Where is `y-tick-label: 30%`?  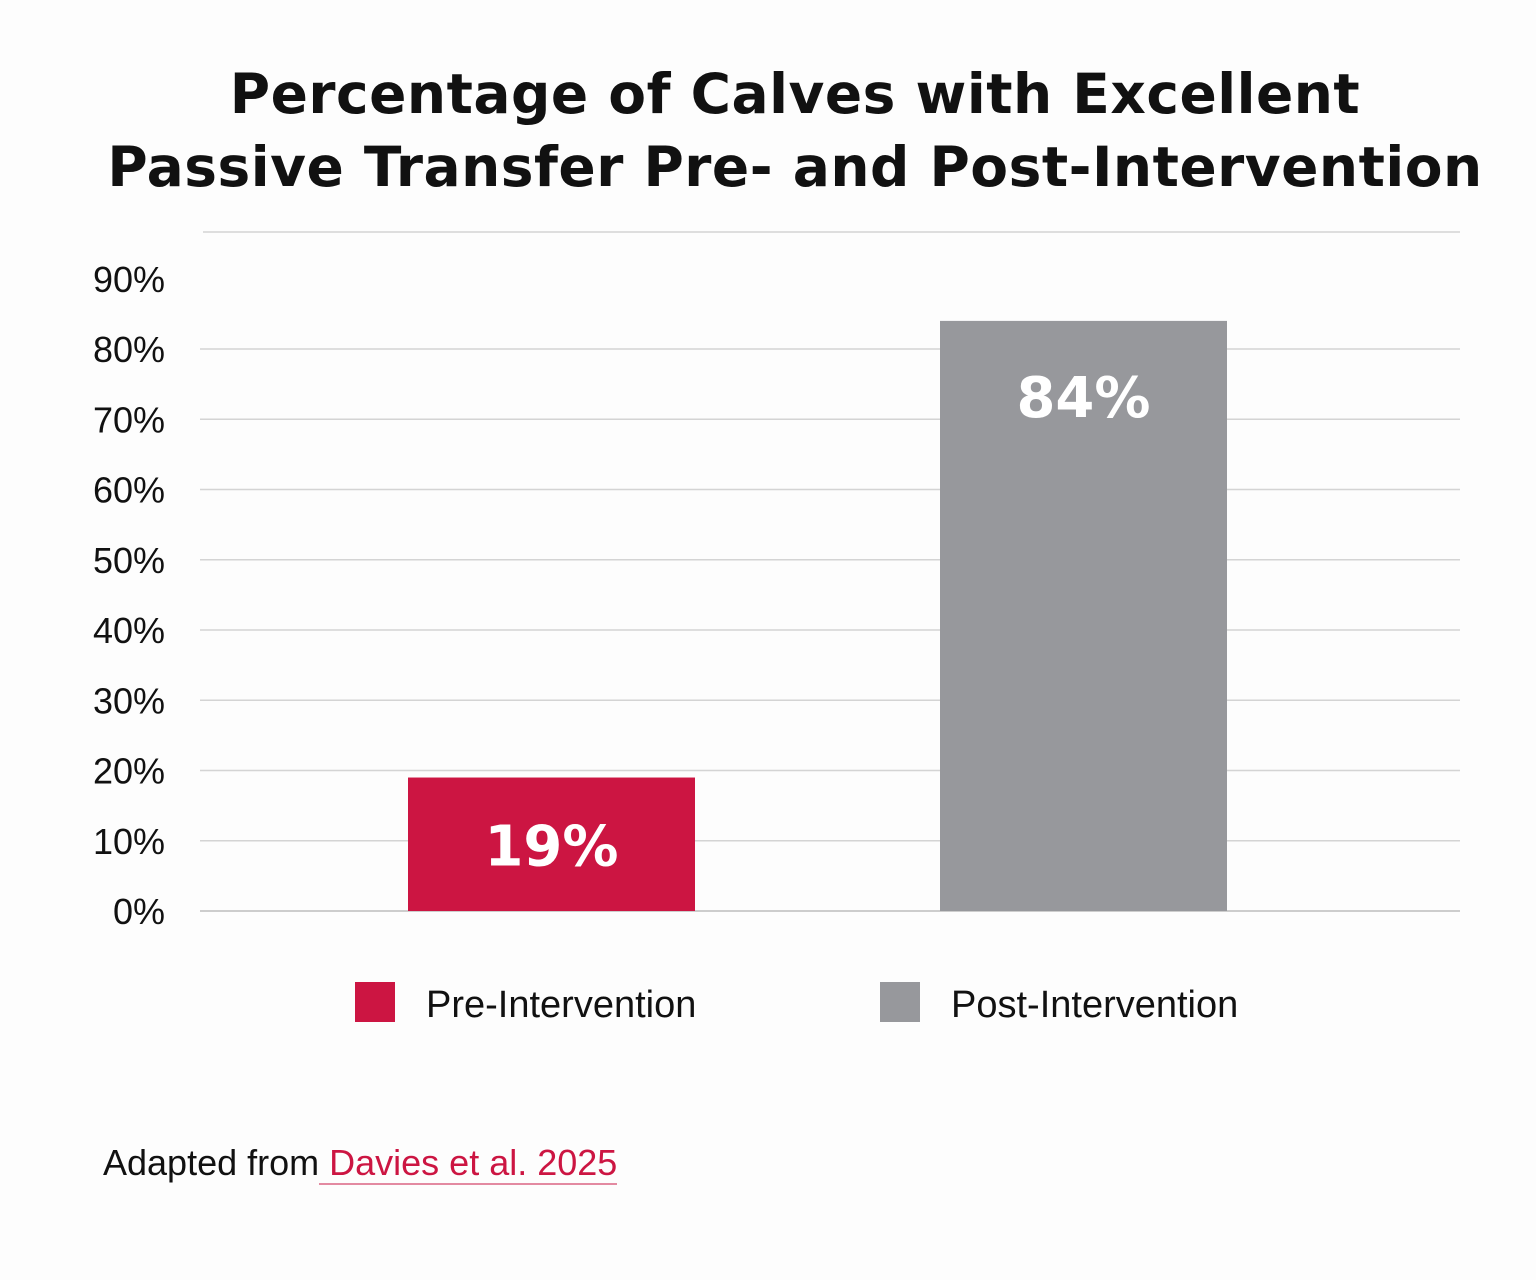
y-tick-label: 30% is located at coordinates (129, 700).